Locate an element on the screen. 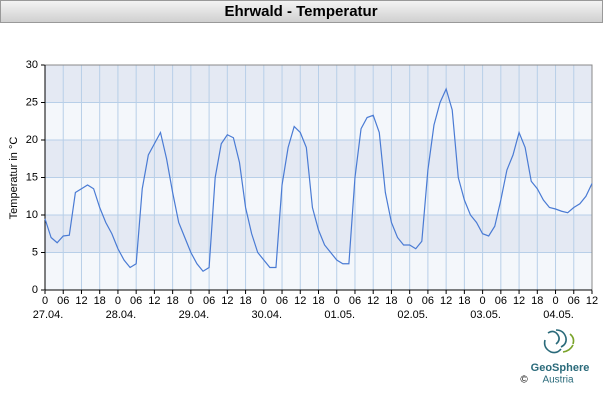 The width and height of the screenshot is (603, 405). y-tick-label: 25 is located at coordinates (32, 102).